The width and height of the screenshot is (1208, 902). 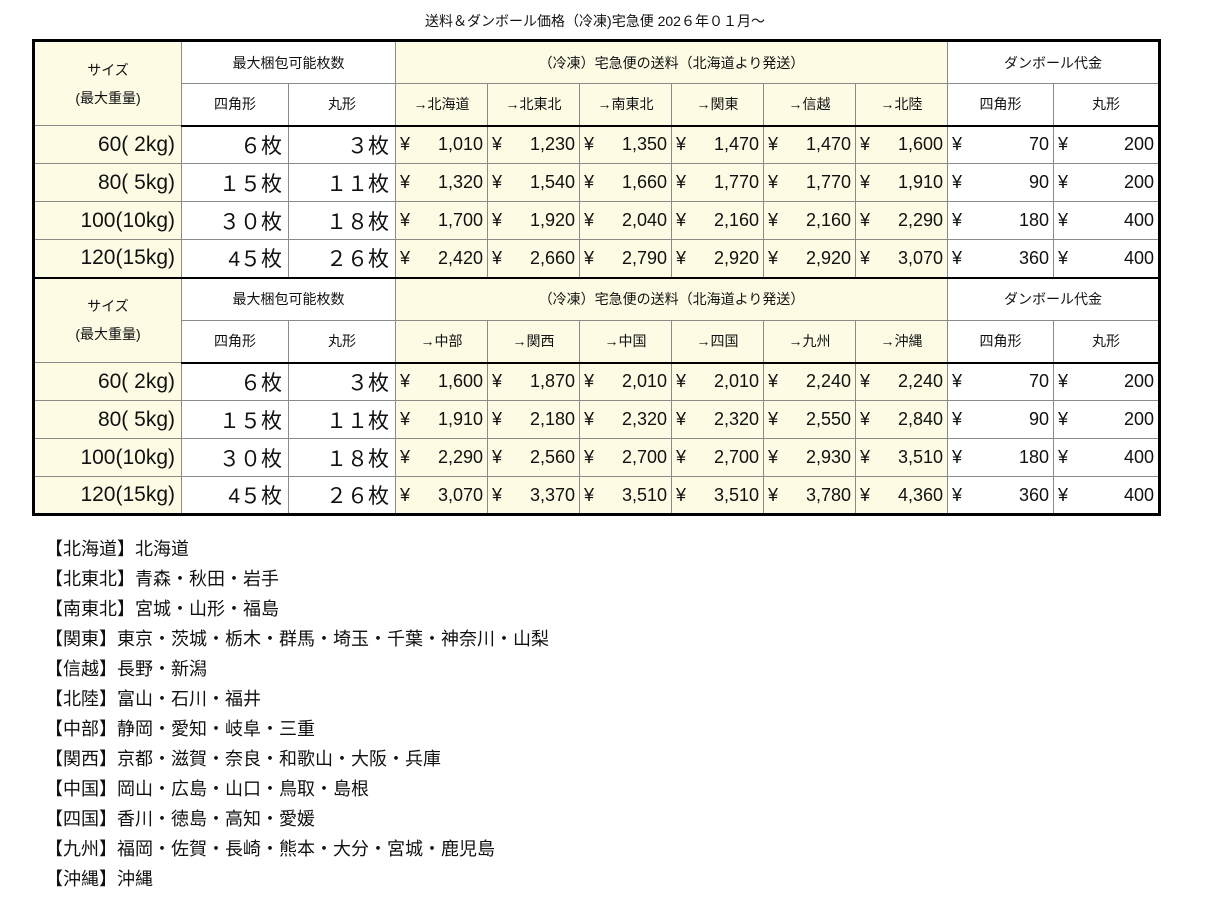 What do you see at coordinates (460, 257) in the screenshot?
I see `price-value: 2,420` at bounding box center [460, 257].